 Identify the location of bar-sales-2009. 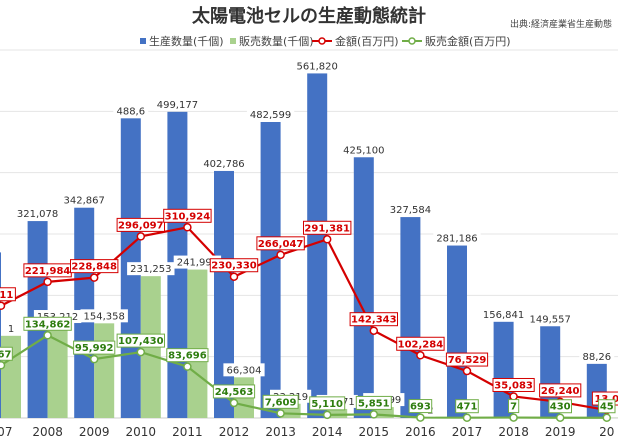
(104, 370).